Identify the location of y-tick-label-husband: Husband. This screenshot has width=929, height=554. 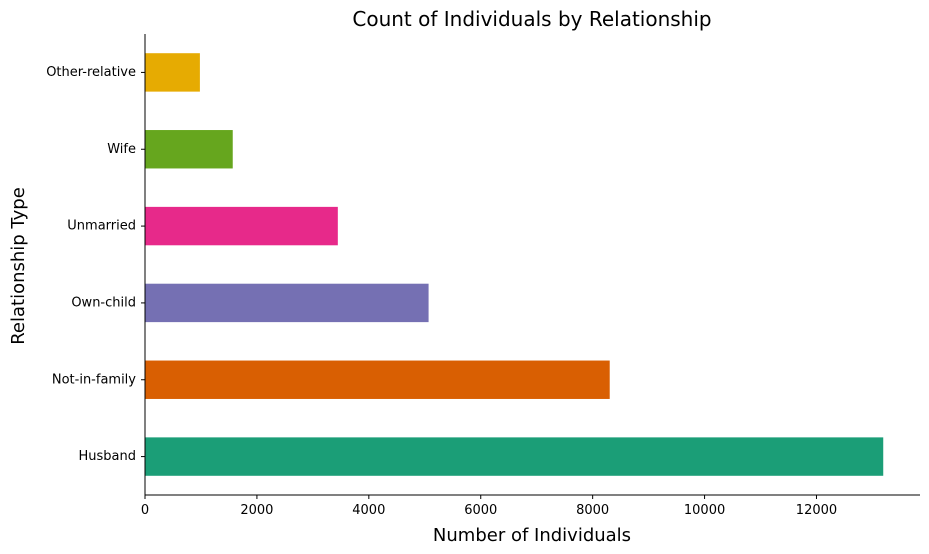
(108, 456).